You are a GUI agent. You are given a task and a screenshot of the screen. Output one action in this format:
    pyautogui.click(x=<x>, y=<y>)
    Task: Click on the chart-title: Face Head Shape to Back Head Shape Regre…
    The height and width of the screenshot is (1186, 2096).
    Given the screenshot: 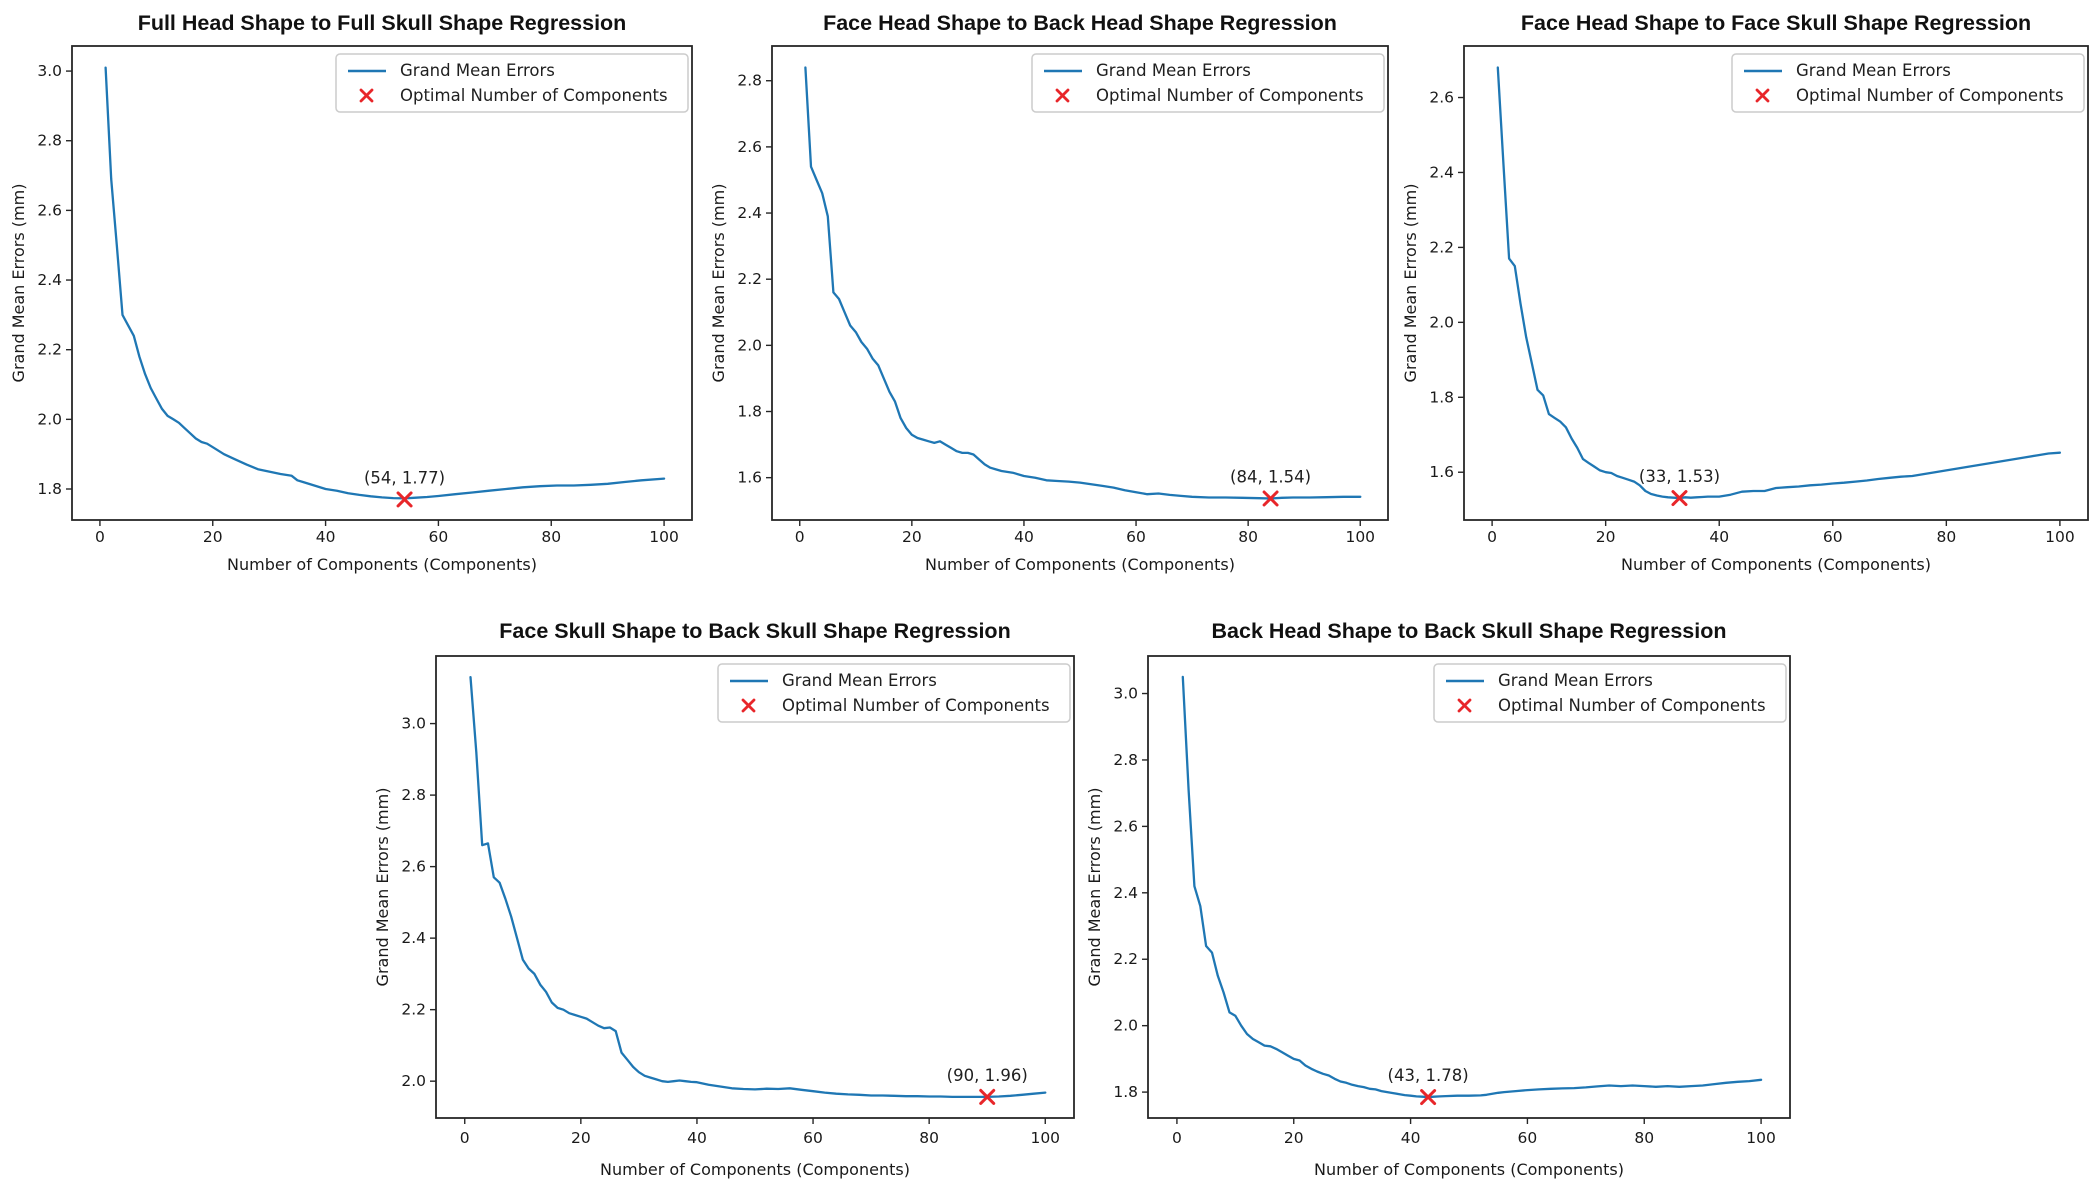 What is the action you would take?
    pyautogui.click(x=1080, y=23)
    